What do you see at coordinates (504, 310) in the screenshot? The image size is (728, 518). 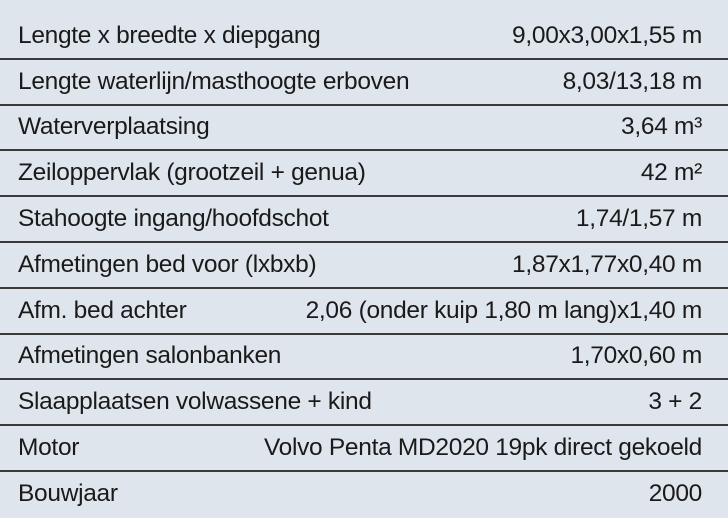 I see `spec-value: 2,06 (onder kuip 1,80 m lang)x1,40 m` at bounding box center [504, 310].